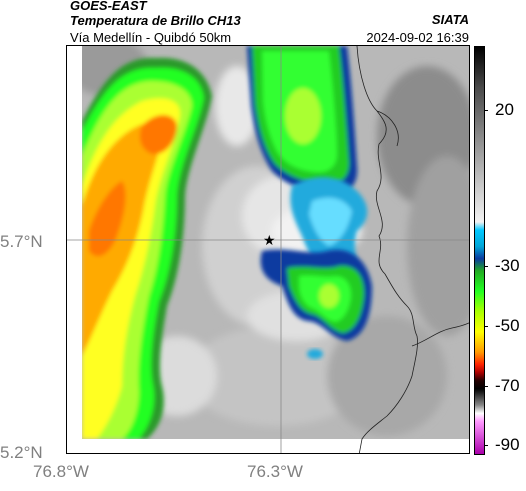 The width and height of the screenshot is (526, 491). I want to click on lat-label-5-2: 5.2°N, so click(21, 452).